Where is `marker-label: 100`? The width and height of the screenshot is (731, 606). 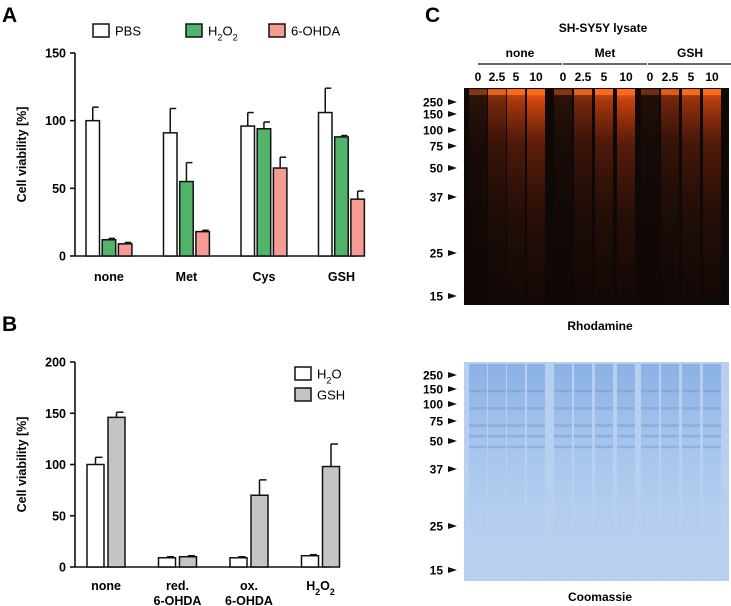
marker-label: 100 is located at coordinates (433, 131).